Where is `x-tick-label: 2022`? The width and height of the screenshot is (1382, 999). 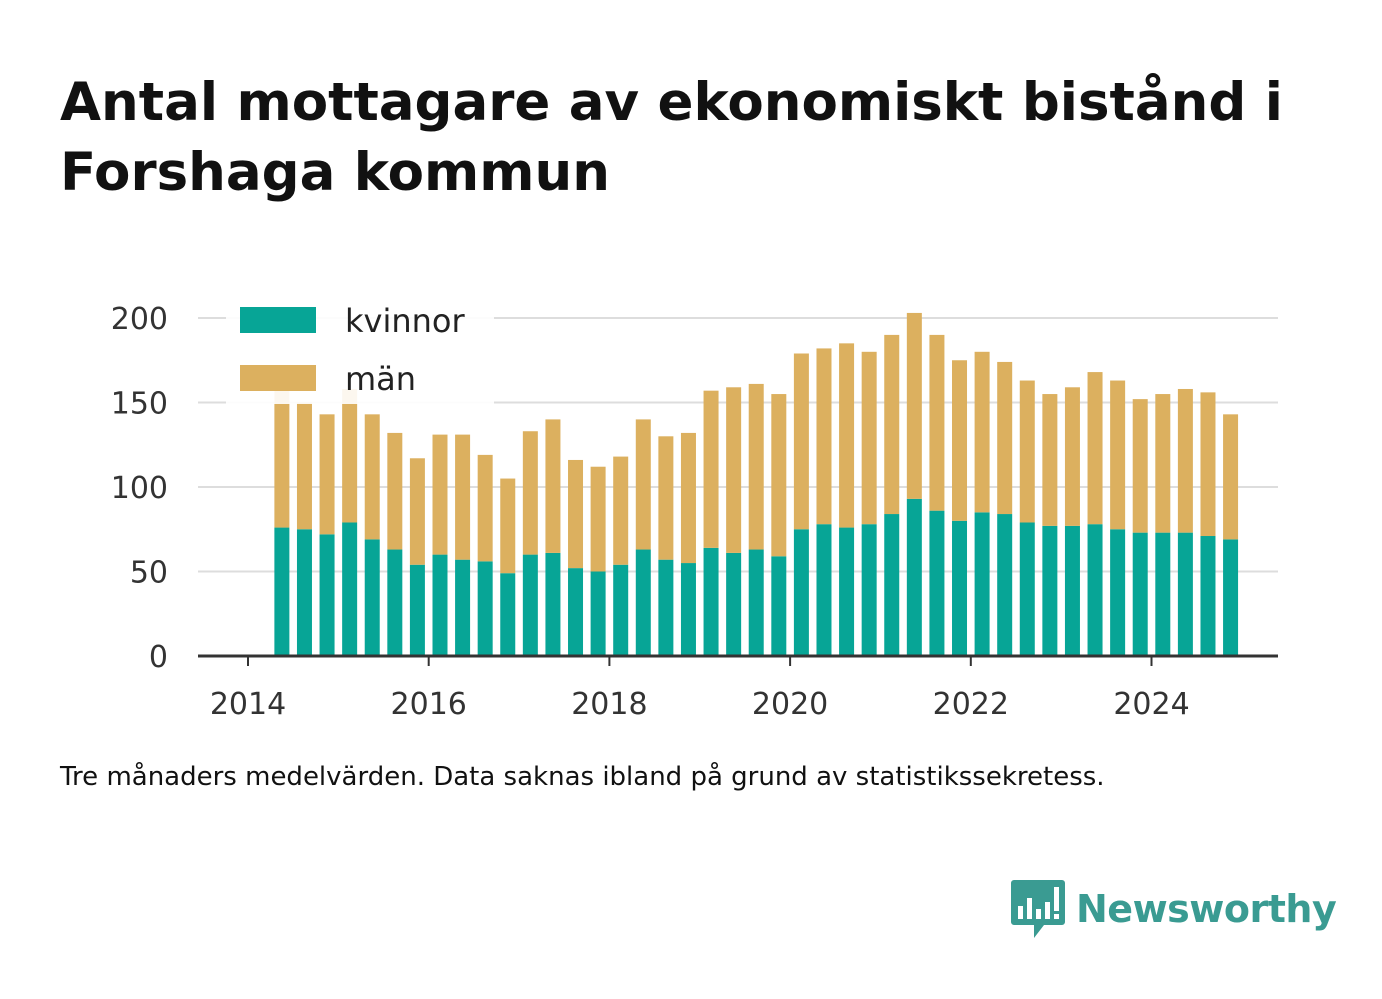 x-tick-label: 2022 is located at coordinates (971, 704).